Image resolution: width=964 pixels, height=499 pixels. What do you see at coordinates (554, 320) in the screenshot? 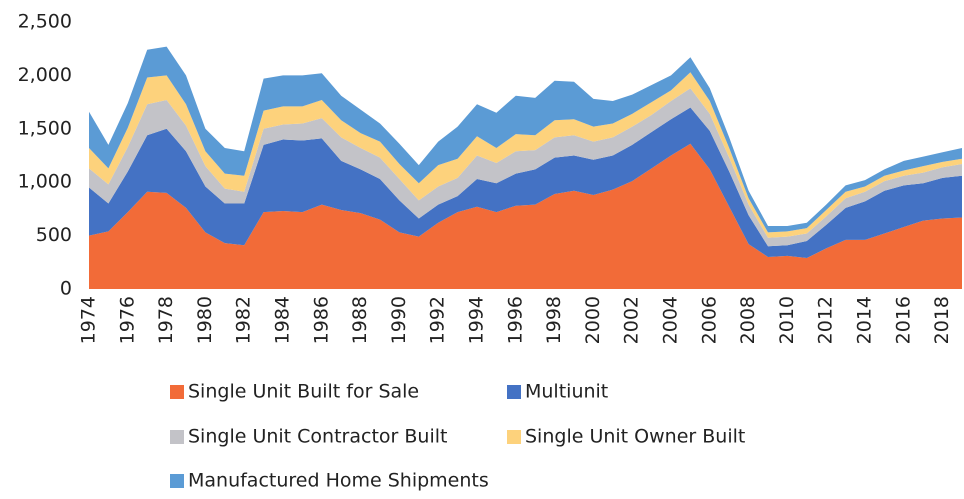
I see `x-tick-label: 1998` at bounding box center [554, 320].